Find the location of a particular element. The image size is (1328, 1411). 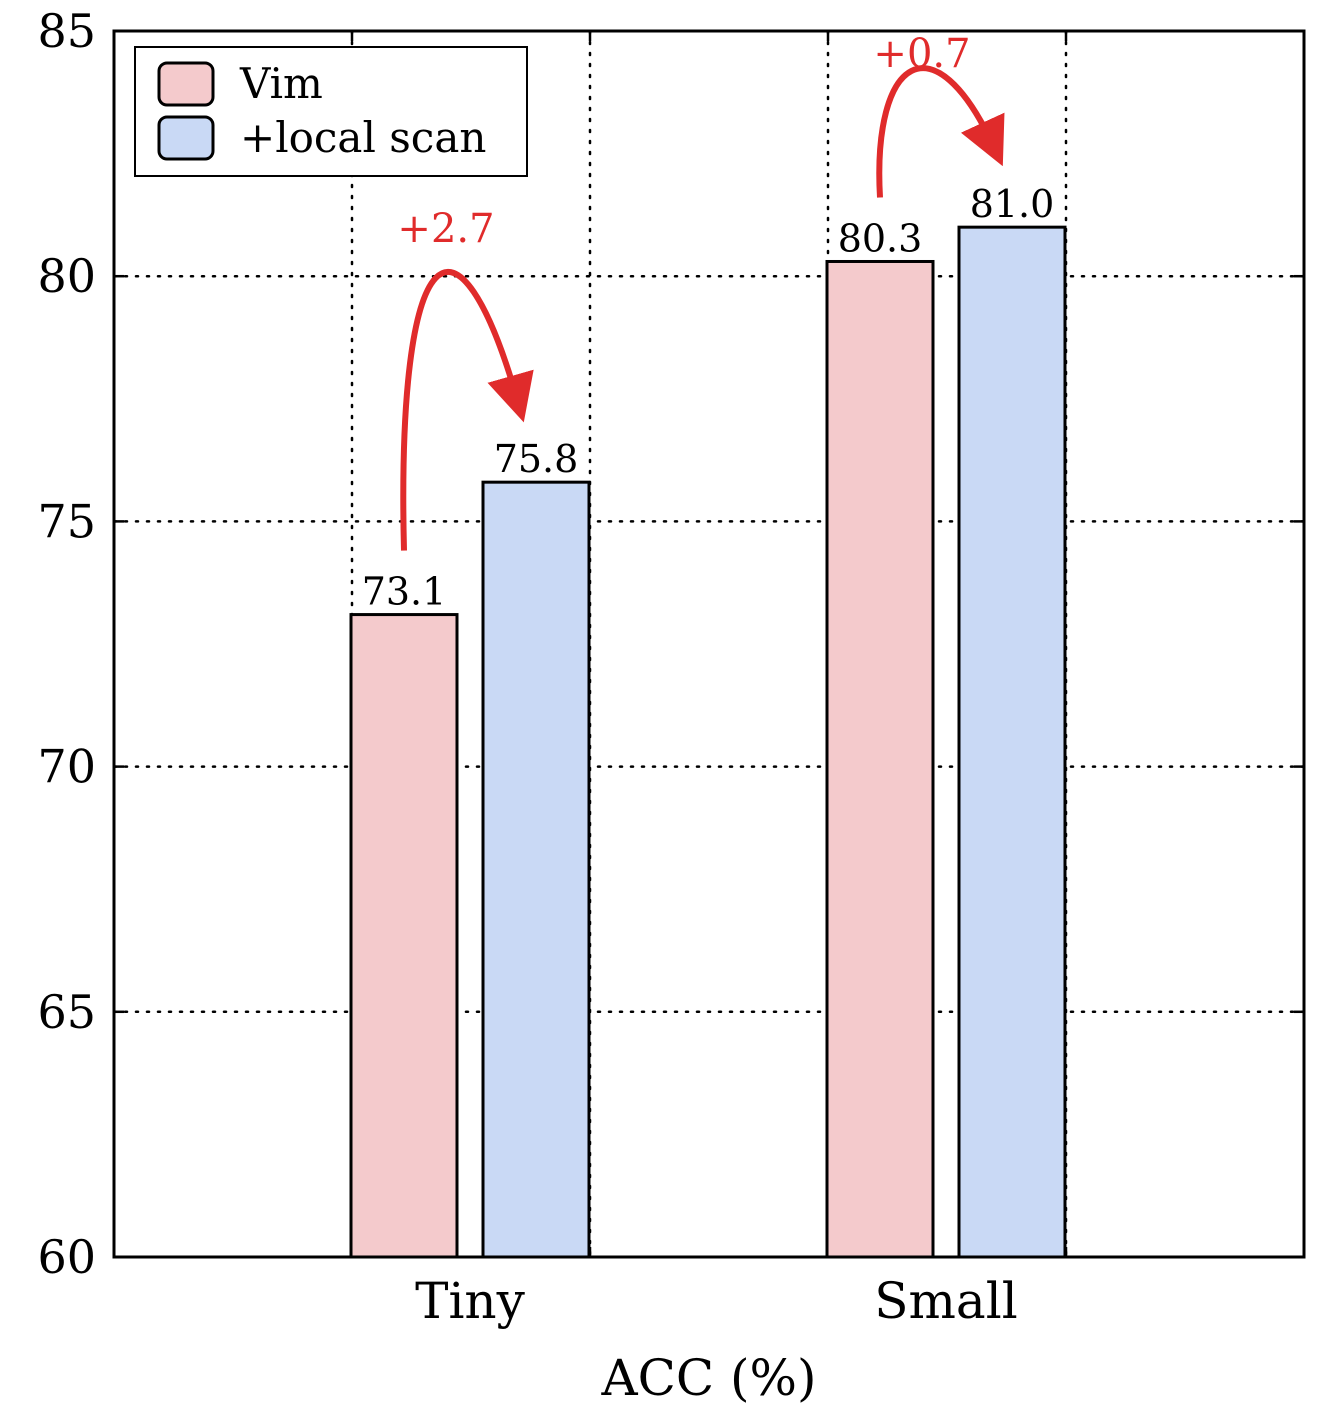

data-label: 75.8 is located at coordinates (536, 459).